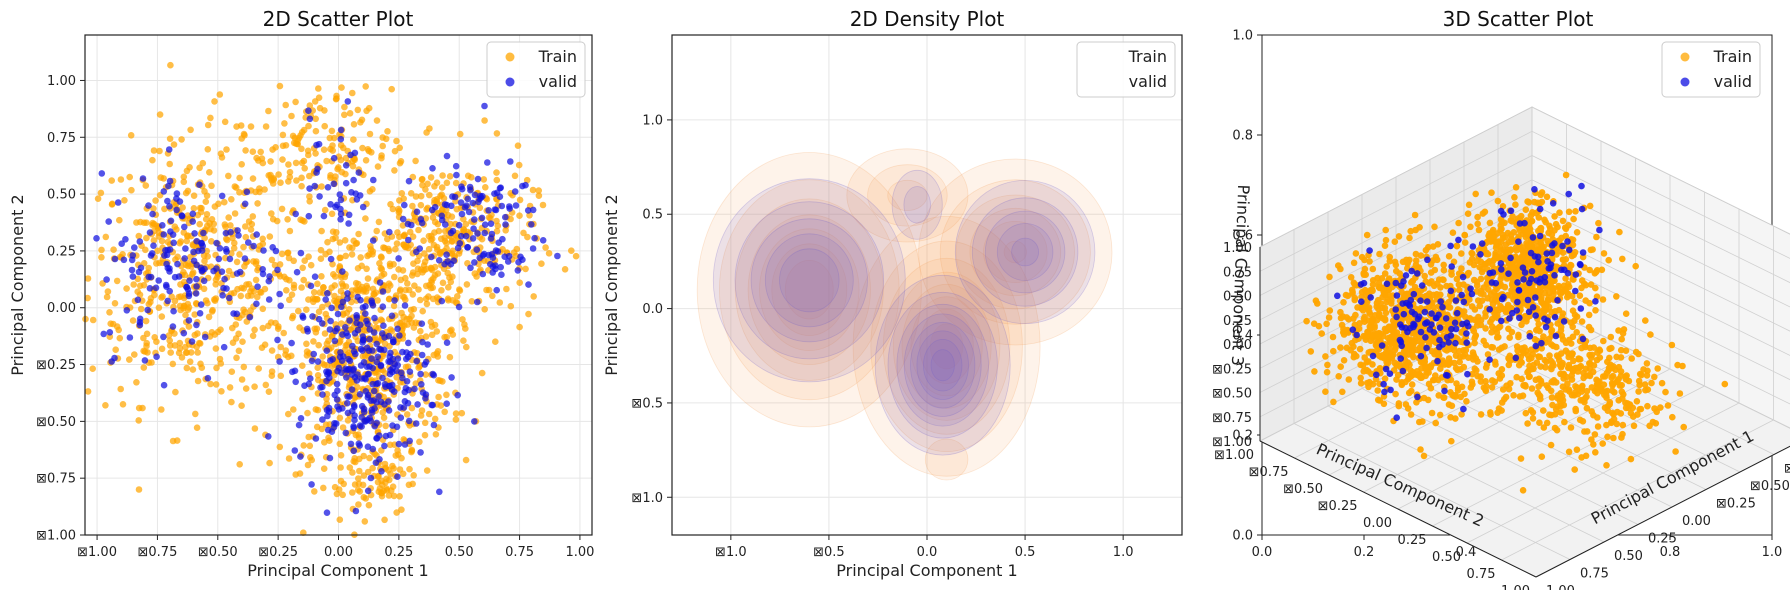  Describe the element at coordinates (1338, 506) in the screenshot. I see `pc2-tick-label: ⊠0.25` at that location.